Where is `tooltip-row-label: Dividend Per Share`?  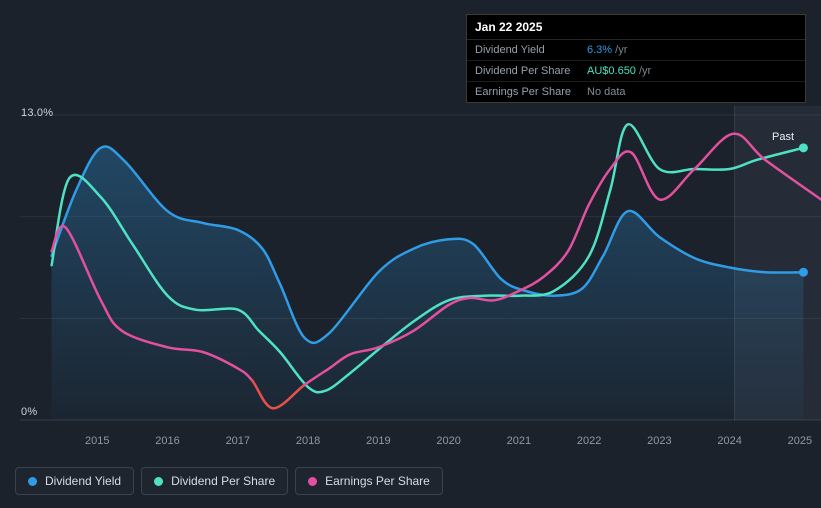
tooltip-row-label: Dividend Per Share is located at coordinates (523, 71).